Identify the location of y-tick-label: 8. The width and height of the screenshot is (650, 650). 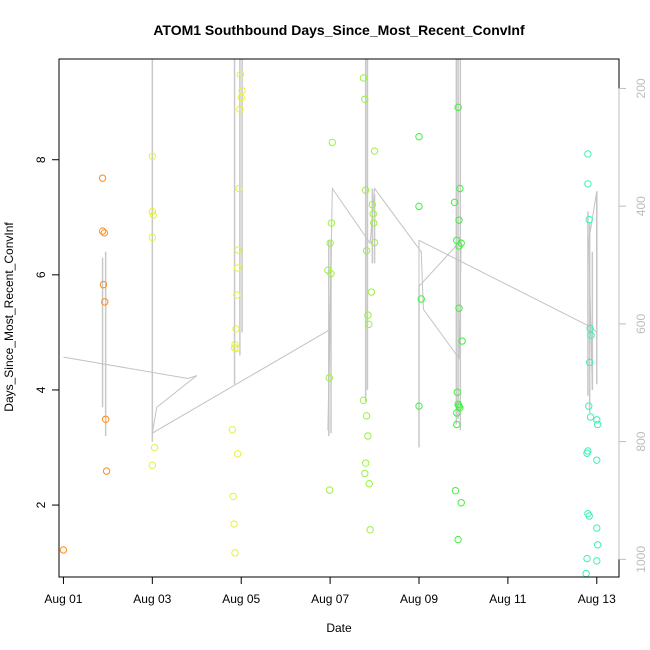
(41, 159).